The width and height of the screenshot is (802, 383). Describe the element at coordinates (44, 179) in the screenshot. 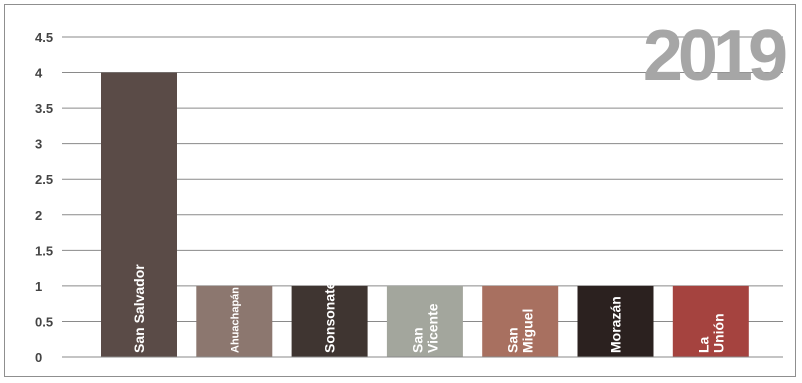

I see `y-tick-label: 2.5` at that location.